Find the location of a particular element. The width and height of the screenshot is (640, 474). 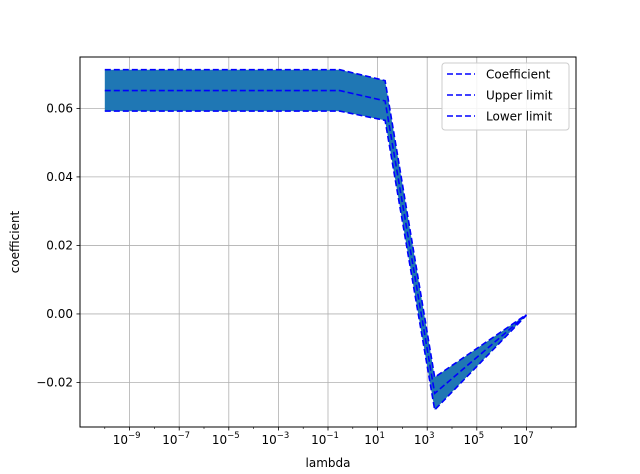

x-tick-label: 10⁷ is located at coordinates (523, 439).